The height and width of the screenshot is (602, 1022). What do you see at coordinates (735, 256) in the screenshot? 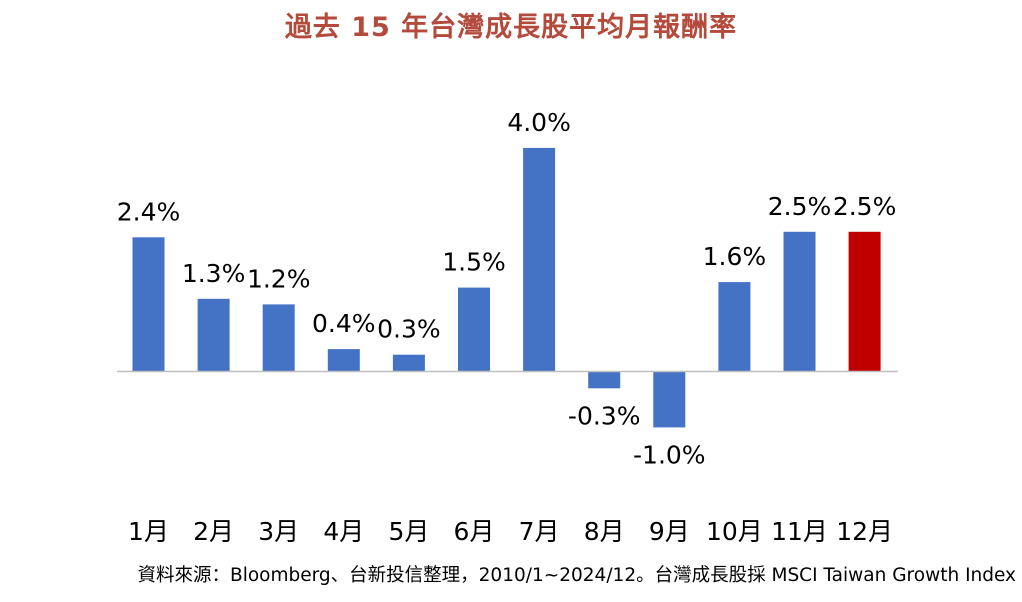
I see `data-label-10: 1.6%` at bounding box center [735, 256].